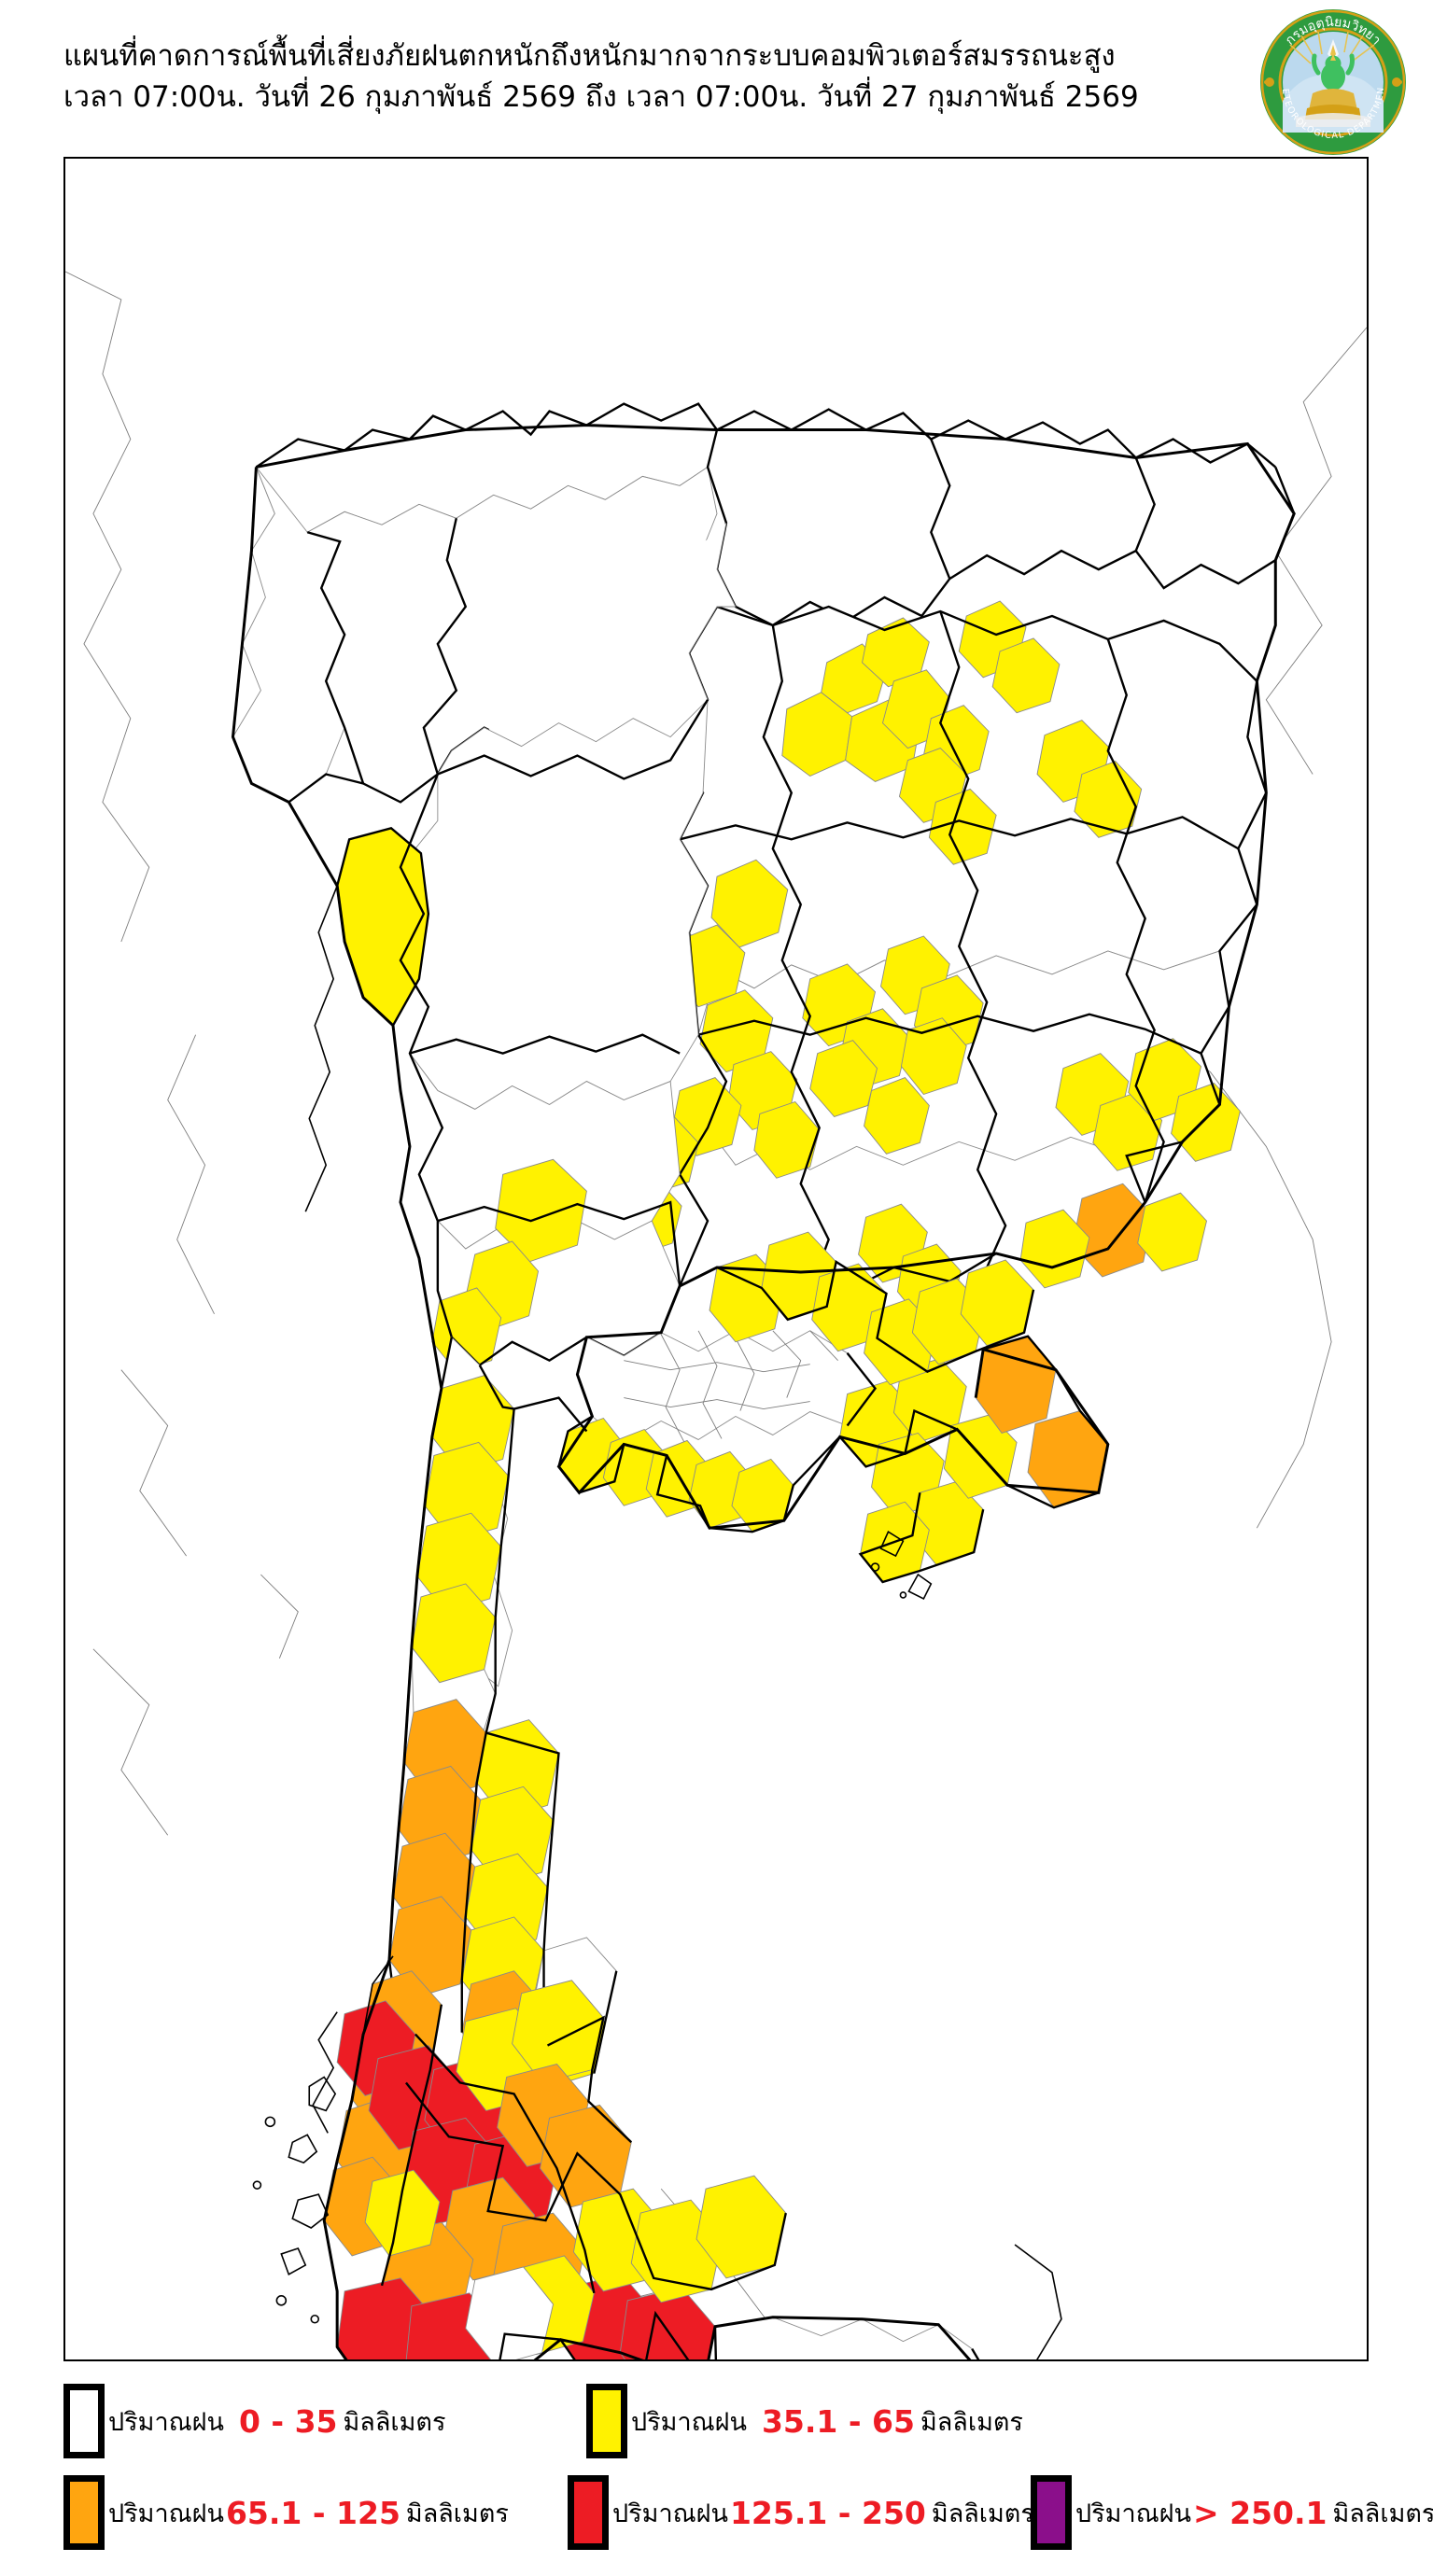 The height and width of the screenshot is (2576, 1433). Describe the element at coordinates (1260, 2512) in the screenshot. I see `legend-range-4: > 250.1` at that location.